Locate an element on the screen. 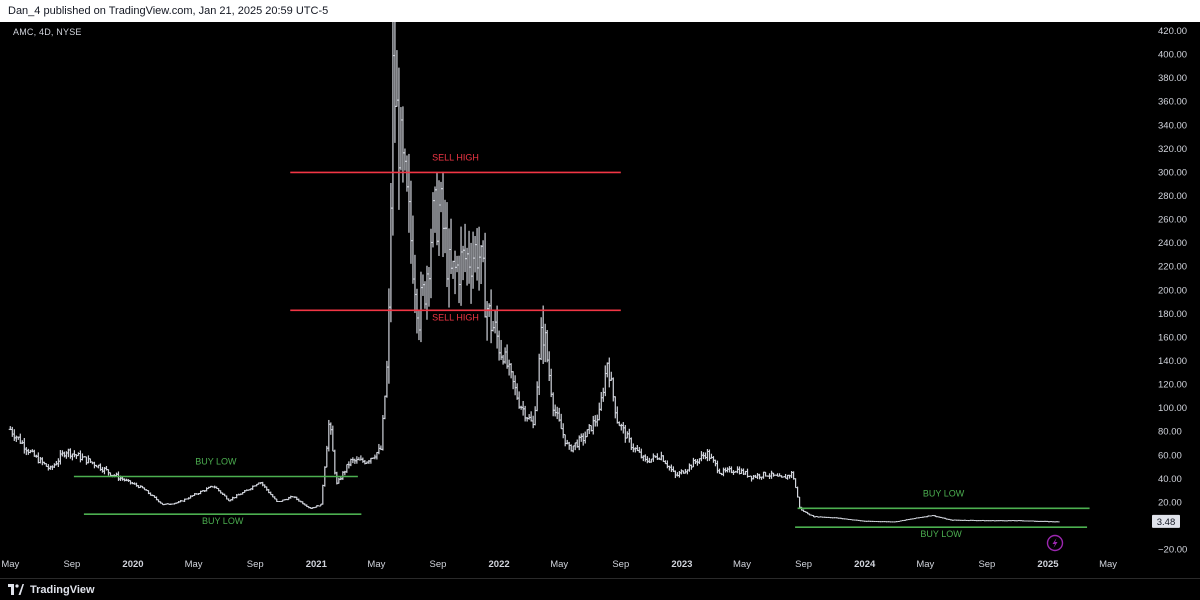 The height and width of the screenshot is (600, 1200). buy-low-label: BUY LOW is located at coordinates (941, 534).